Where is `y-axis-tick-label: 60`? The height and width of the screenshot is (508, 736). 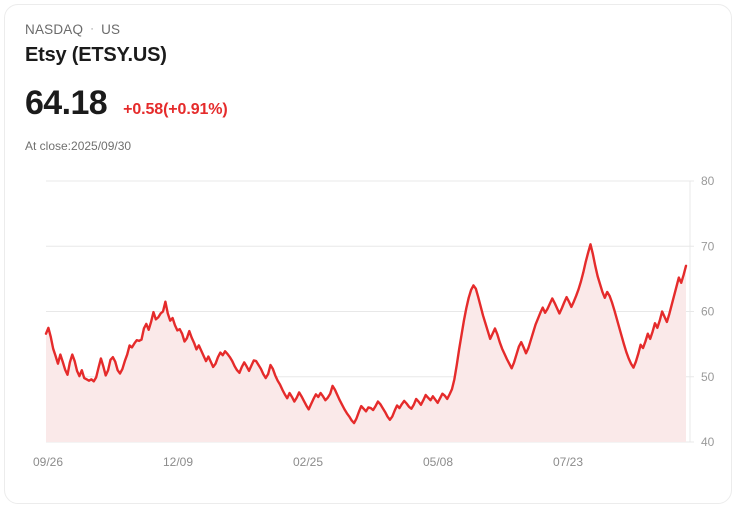
y-axis-tick-label: 60 is located at coordinates (708, 312).